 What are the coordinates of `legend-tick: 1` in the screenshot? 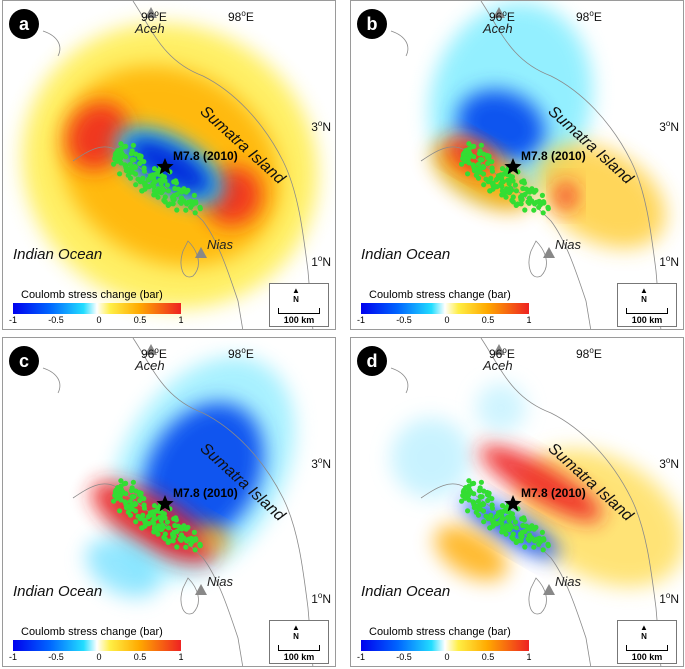 It's located at (529, 657).